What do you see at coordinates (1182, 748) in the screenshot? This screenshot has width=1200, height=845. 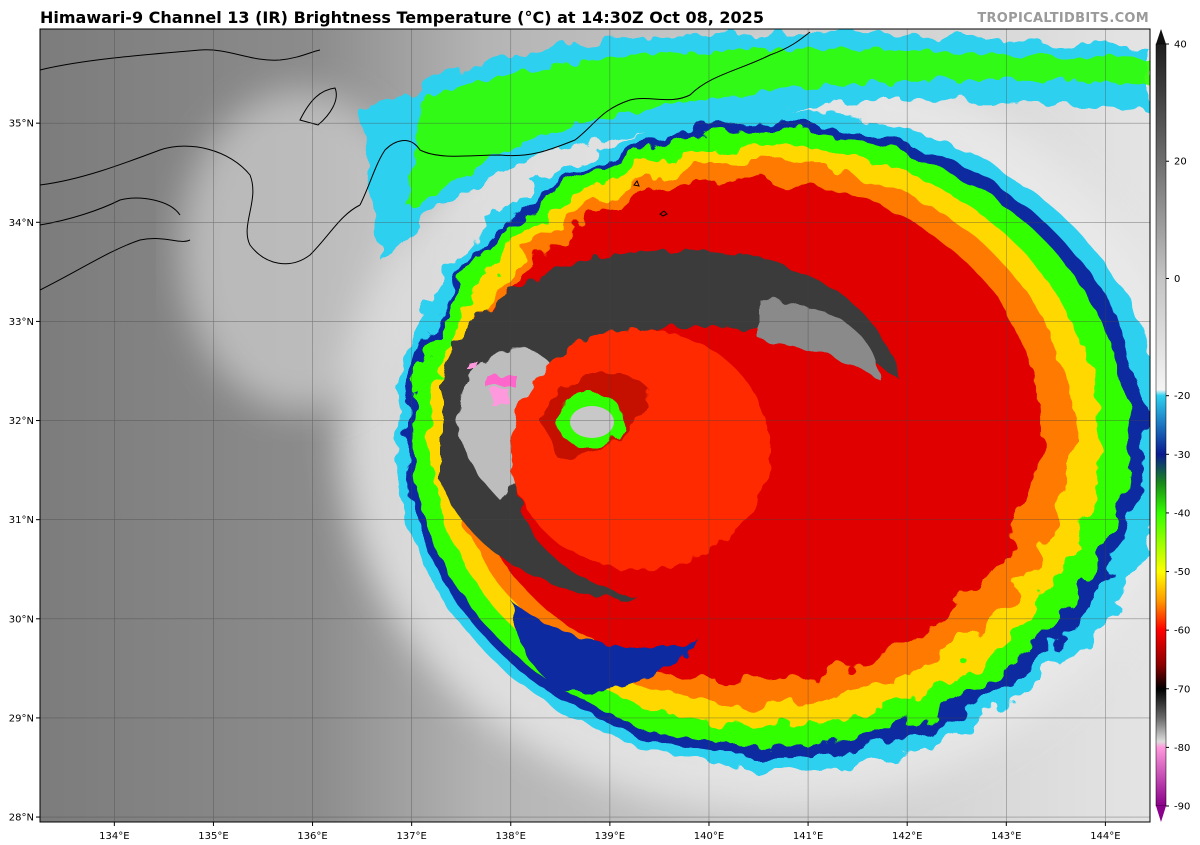 I see `colorbar-tick-label: -80` at bounding box center [1182, 748].